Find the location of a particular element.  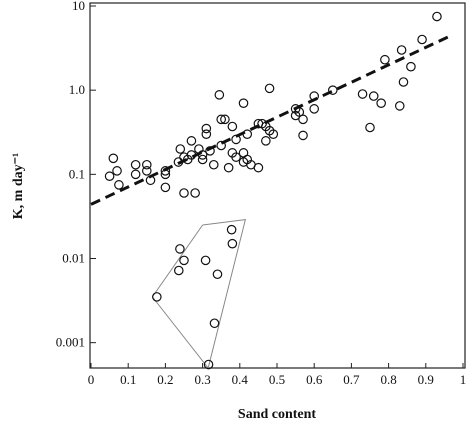

y-axis-label: K, m day⁻¹ is located at coordinates (18, 186).